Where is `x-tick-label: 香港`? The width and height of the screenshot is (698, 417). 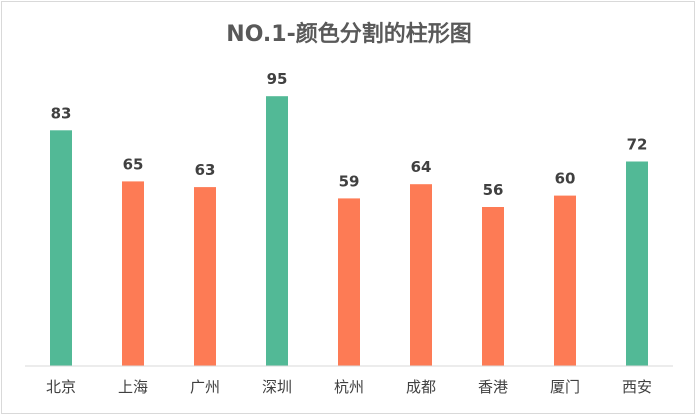 x-tick-label: 香港 is located at coordinates (493, 387).